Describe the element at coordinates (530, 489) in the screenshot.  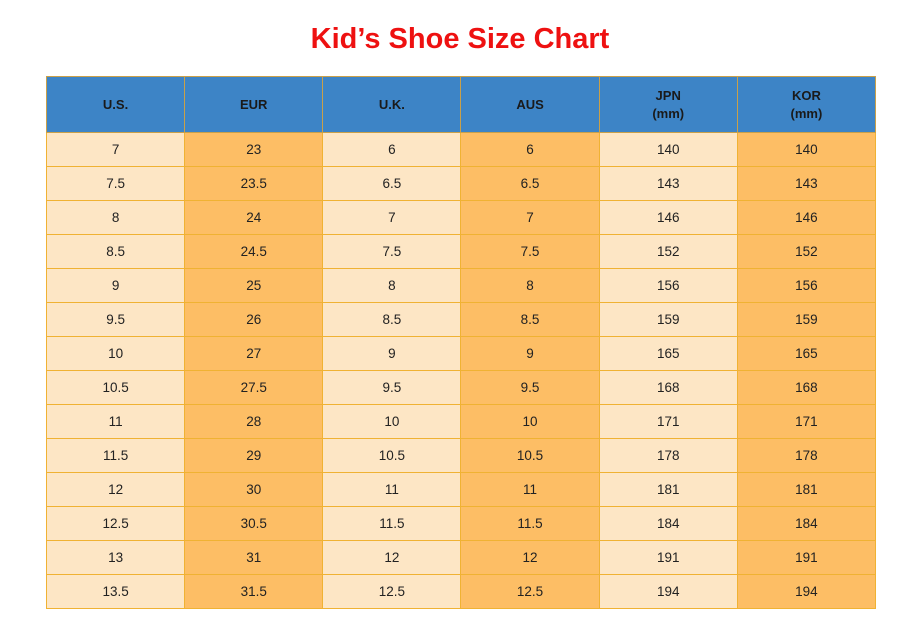
I see `cell-aus: 11` at that location.